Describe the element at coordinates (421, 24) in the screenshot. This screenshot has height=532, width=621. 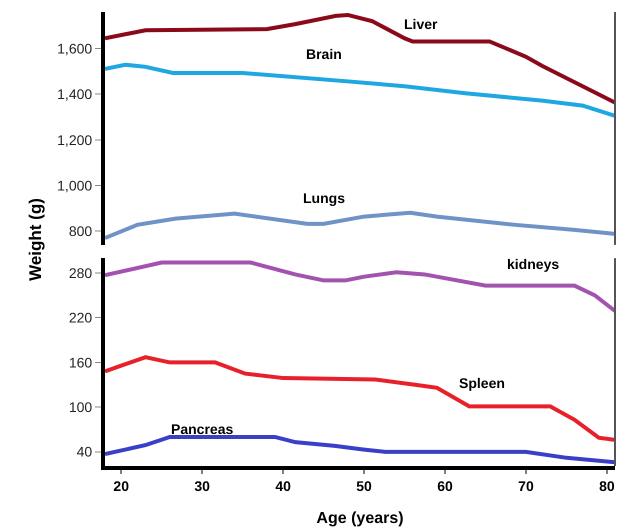
I see `series-label: Liver` at that location.